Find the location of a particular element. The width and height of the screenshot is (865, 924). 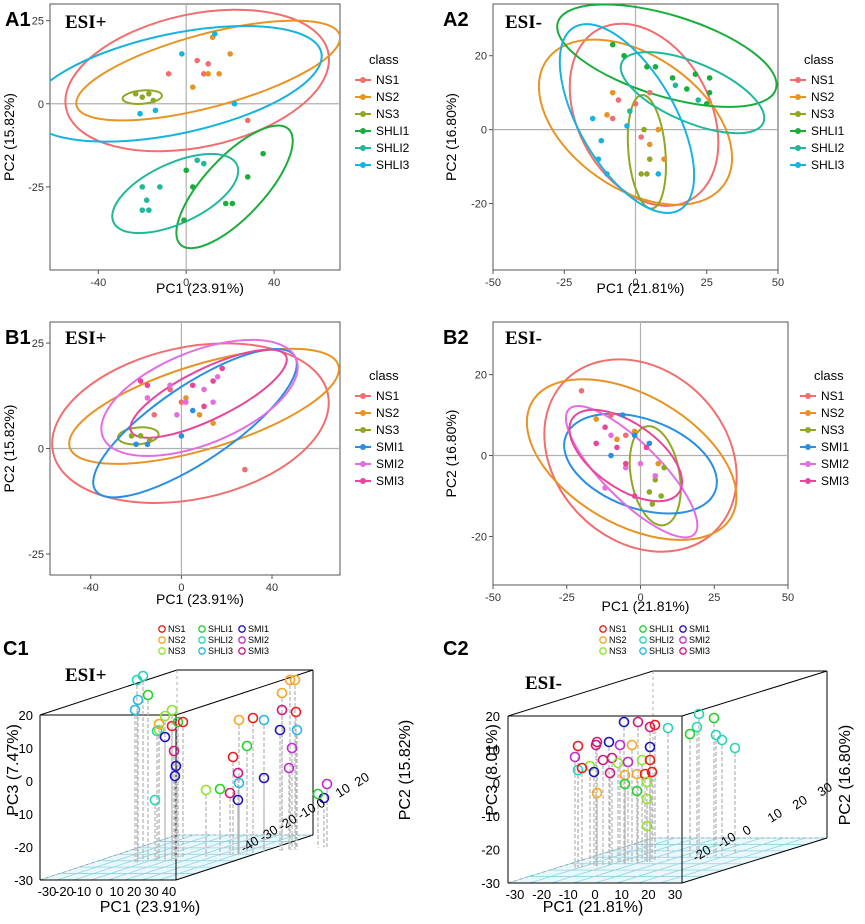

x-tick-label: -50 is located at coordinates (493, 598).